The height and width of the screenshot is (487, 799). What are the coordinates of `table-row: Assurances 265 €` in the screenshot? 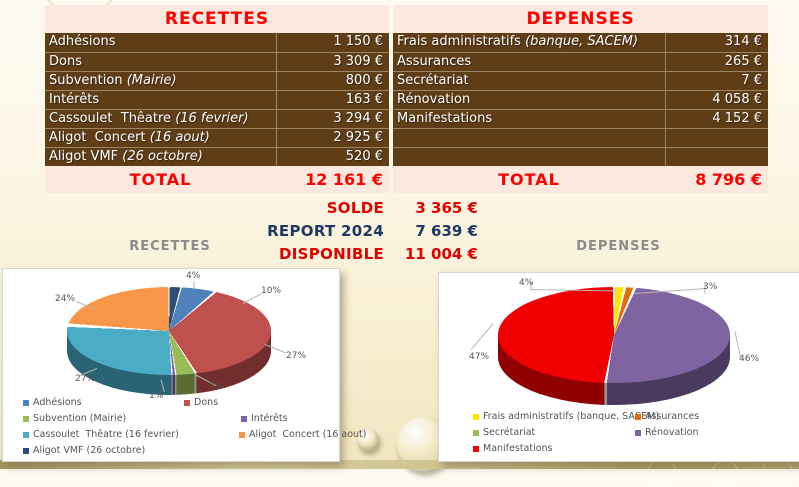 It's located at (580, 61).